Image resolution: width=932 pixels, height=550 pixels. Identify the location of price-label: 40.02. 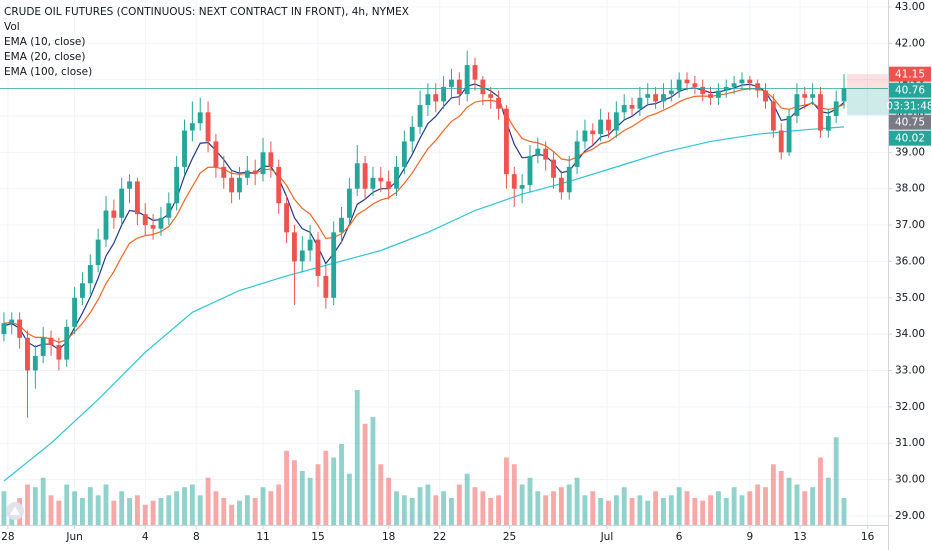
(910, 139).